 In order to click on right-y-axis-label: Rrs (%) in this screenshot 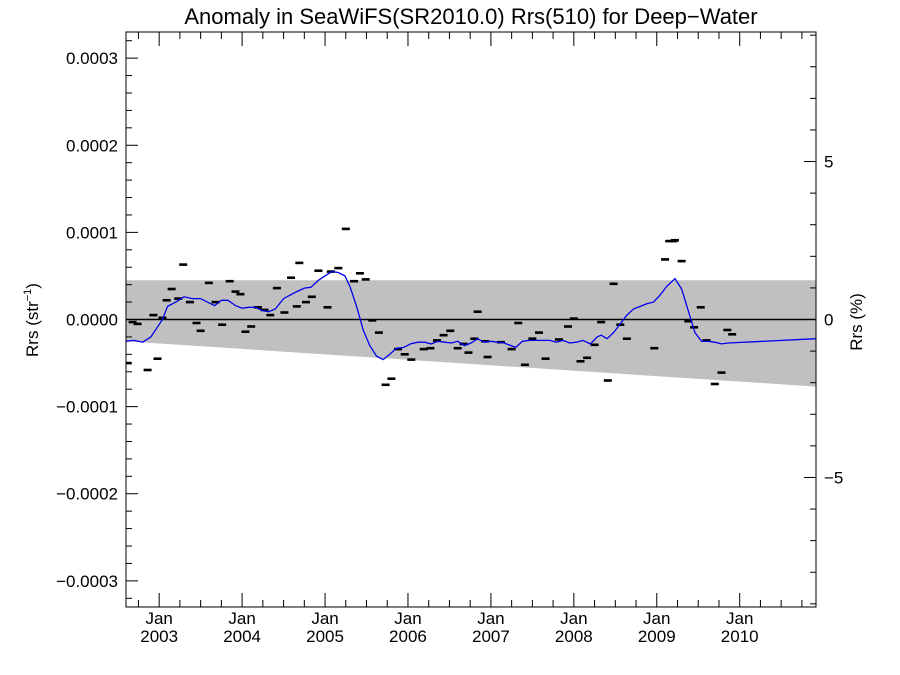, I will do `click(856, 322)`.